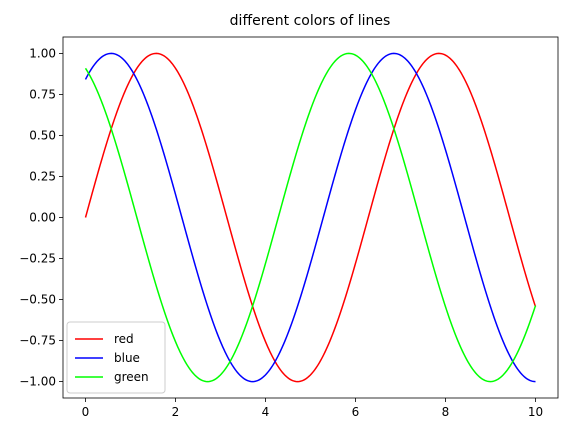  Describe the element at coordinates (176, 412) in the screenshot. I see `x-tick-label: 2` at that location.